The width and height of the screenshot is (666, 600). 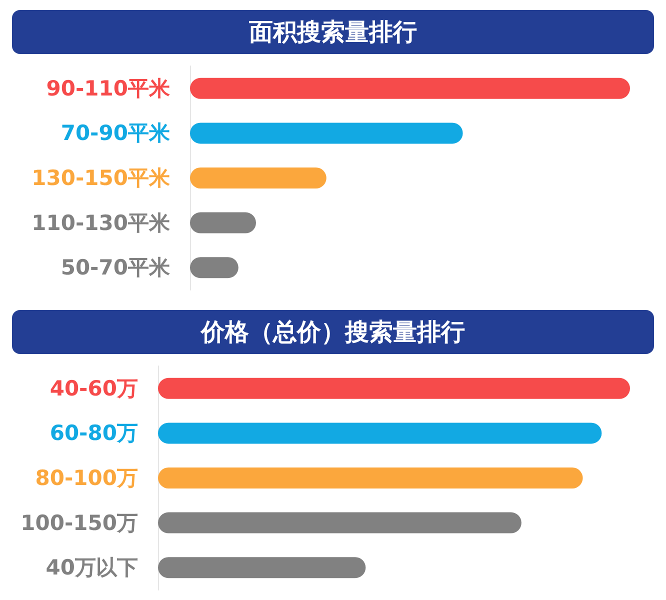 I want to click on y-tick-label: 110-130平米, so click(x=101, y=222).